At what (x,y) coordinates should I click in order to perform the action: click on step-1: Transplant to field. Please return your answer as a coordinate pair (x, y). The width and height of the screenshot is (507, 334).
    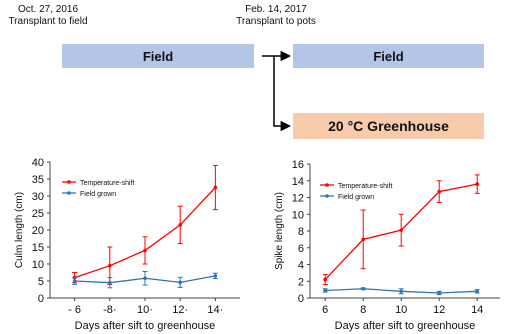
    Looking at the image, I should click on (48, 21).